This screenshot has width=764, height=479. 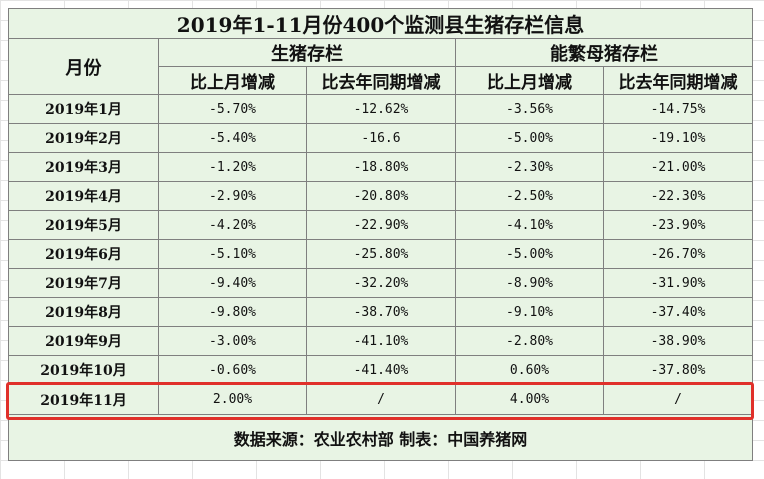 I want to click on table-row: 2019年1月 -5.70% -12.62% -3.56% -14.75%, so click(x=381, y=109).